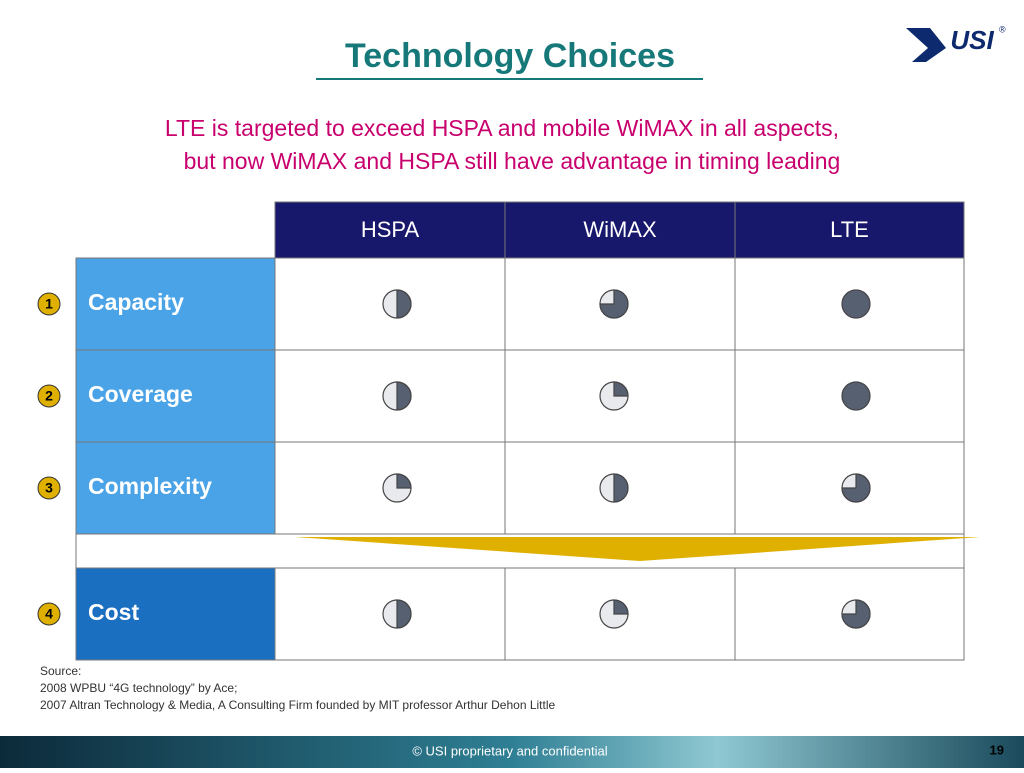  I want to click on title: Technology Choices, so click(510, 56).